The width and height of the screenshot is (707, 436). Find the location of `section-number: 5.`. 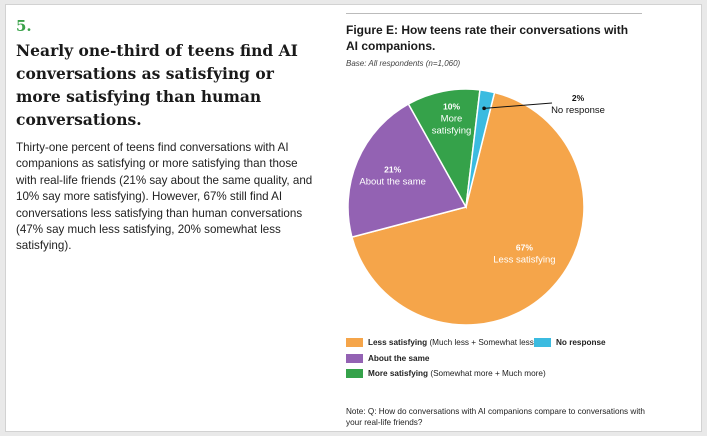

section-number: 5. is located at coordinates (24, 26).